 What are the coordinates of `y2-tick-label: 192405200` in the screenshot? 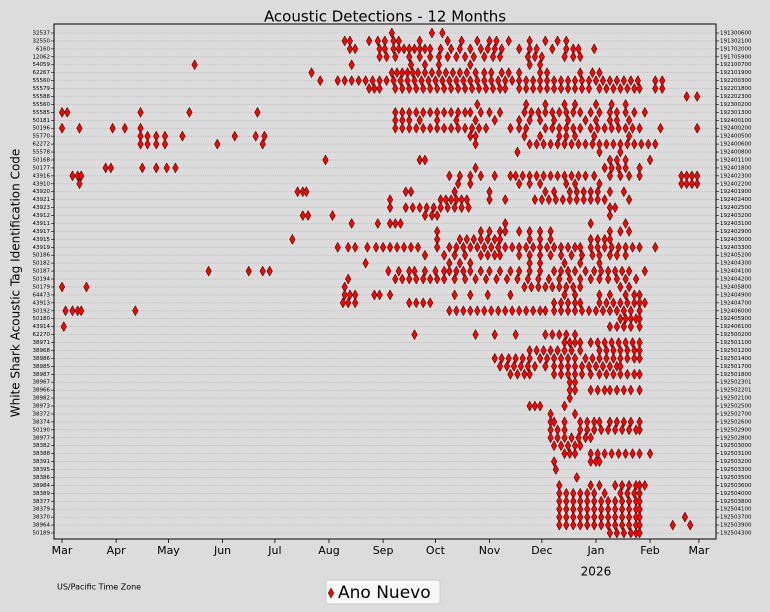 It's located at (736, 256).